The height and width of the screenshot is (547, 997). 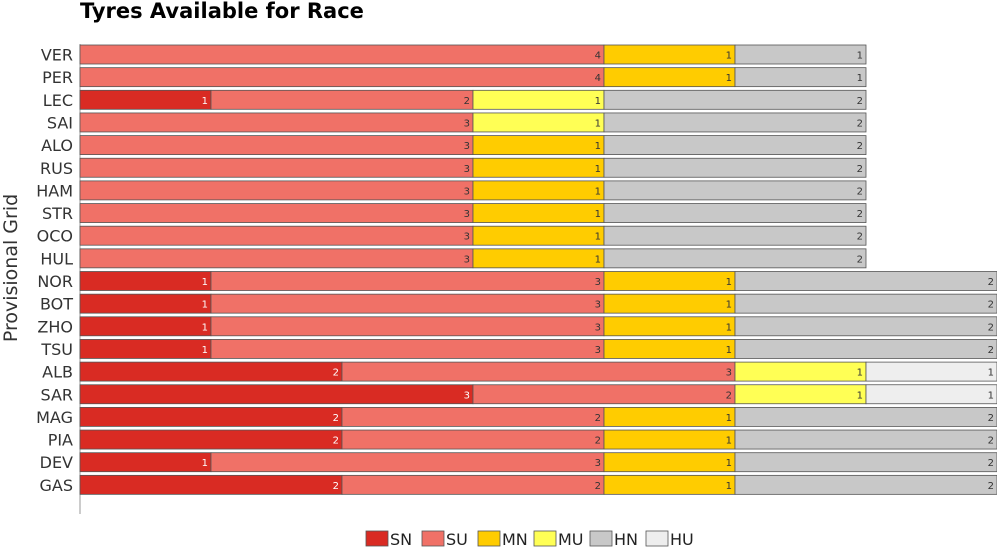 What do you see at coordinates (57, 55) in the screenshot?
I see `y-tick-label: VER` at bounding box center [57, 55].